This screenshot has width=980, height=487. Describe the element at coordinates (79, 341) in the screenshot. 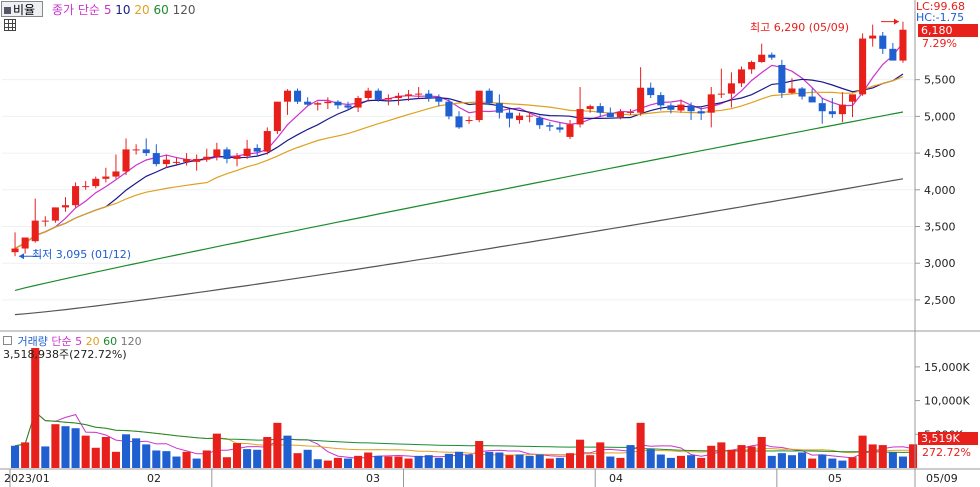

I see `vol-ma5-legend: 5` at that location.